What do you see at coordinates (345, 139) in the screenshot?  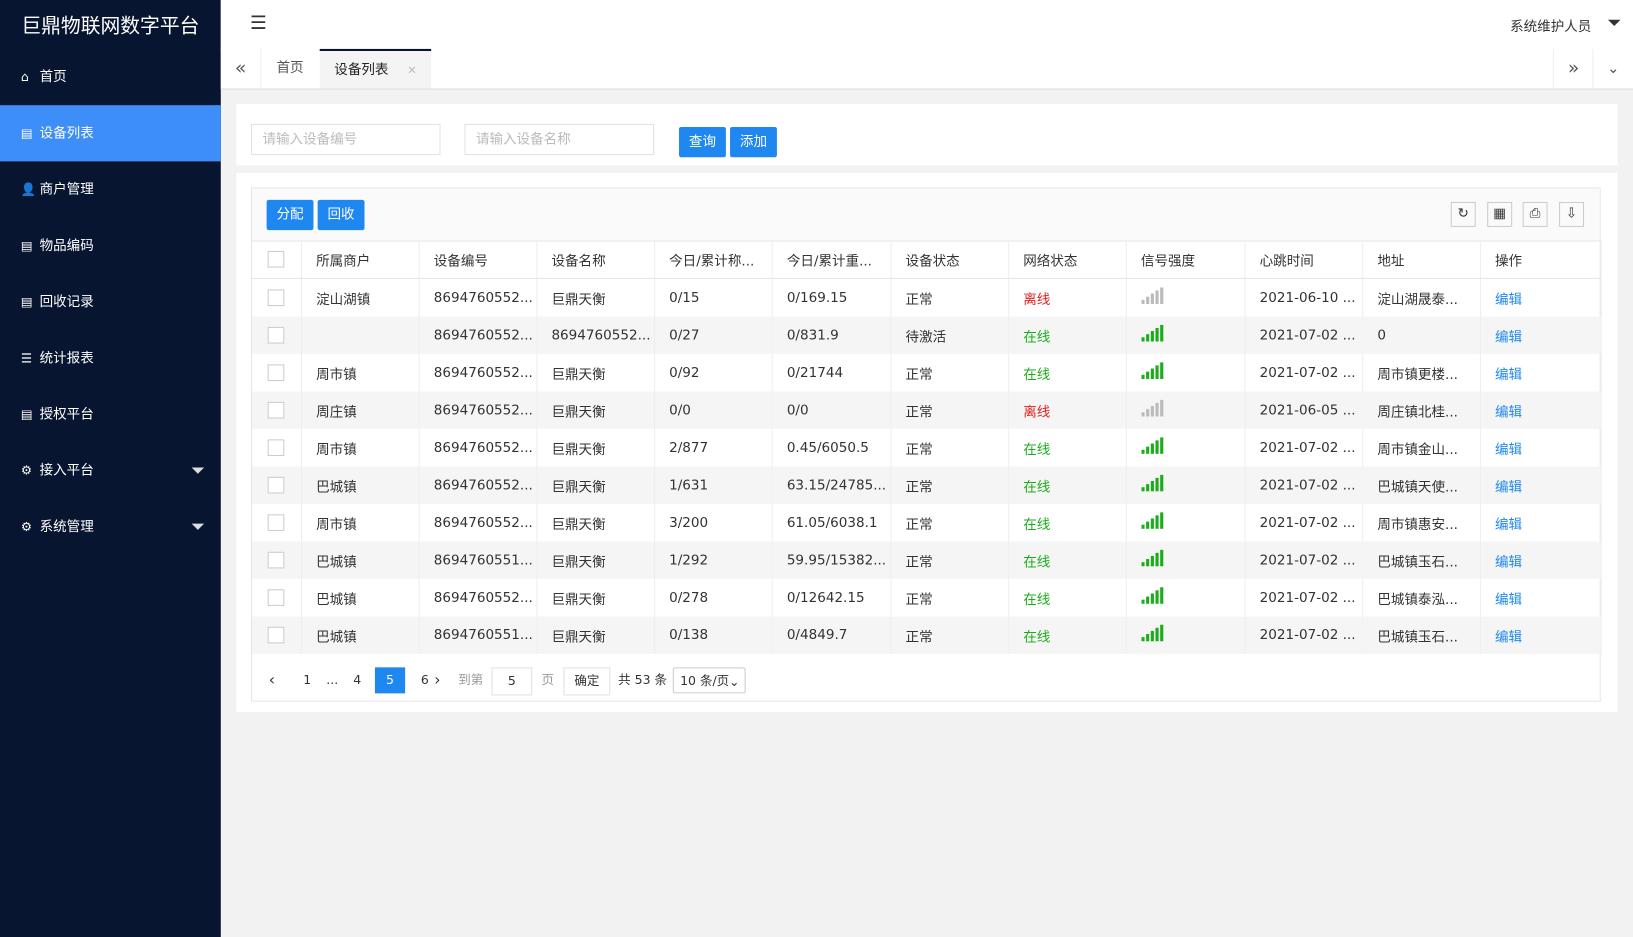 I see `device-no-input: 请输入设备编号` at bounding box center [345, 139].